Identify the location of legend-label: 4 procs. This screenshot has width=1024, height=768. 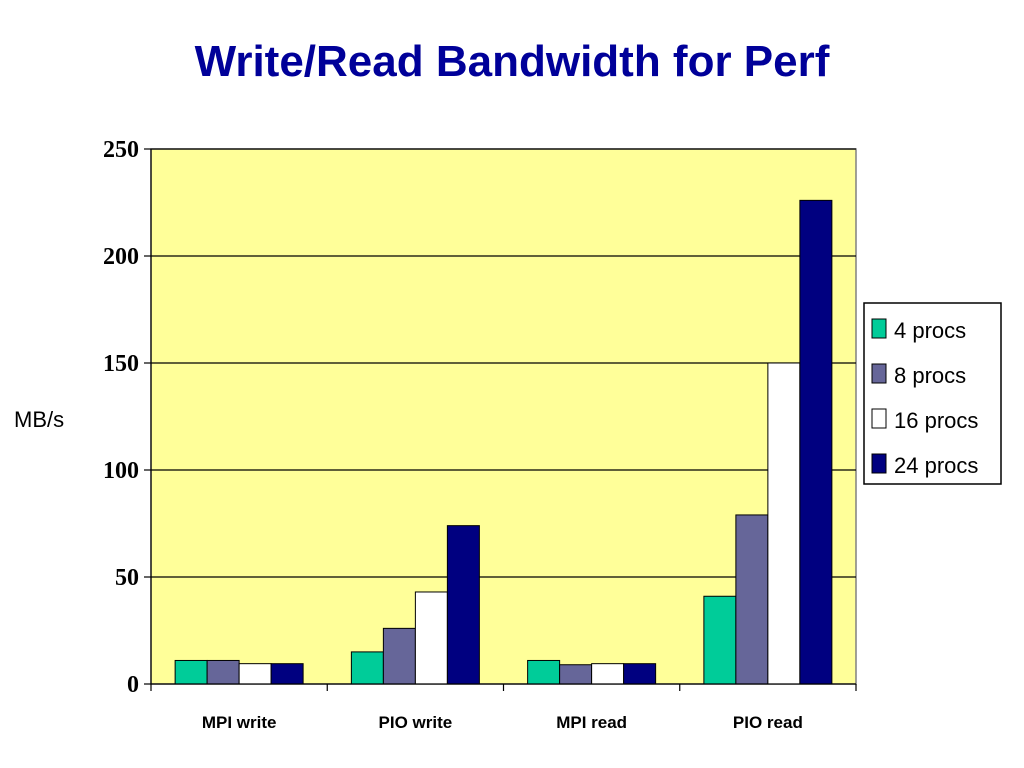
(930, 330).